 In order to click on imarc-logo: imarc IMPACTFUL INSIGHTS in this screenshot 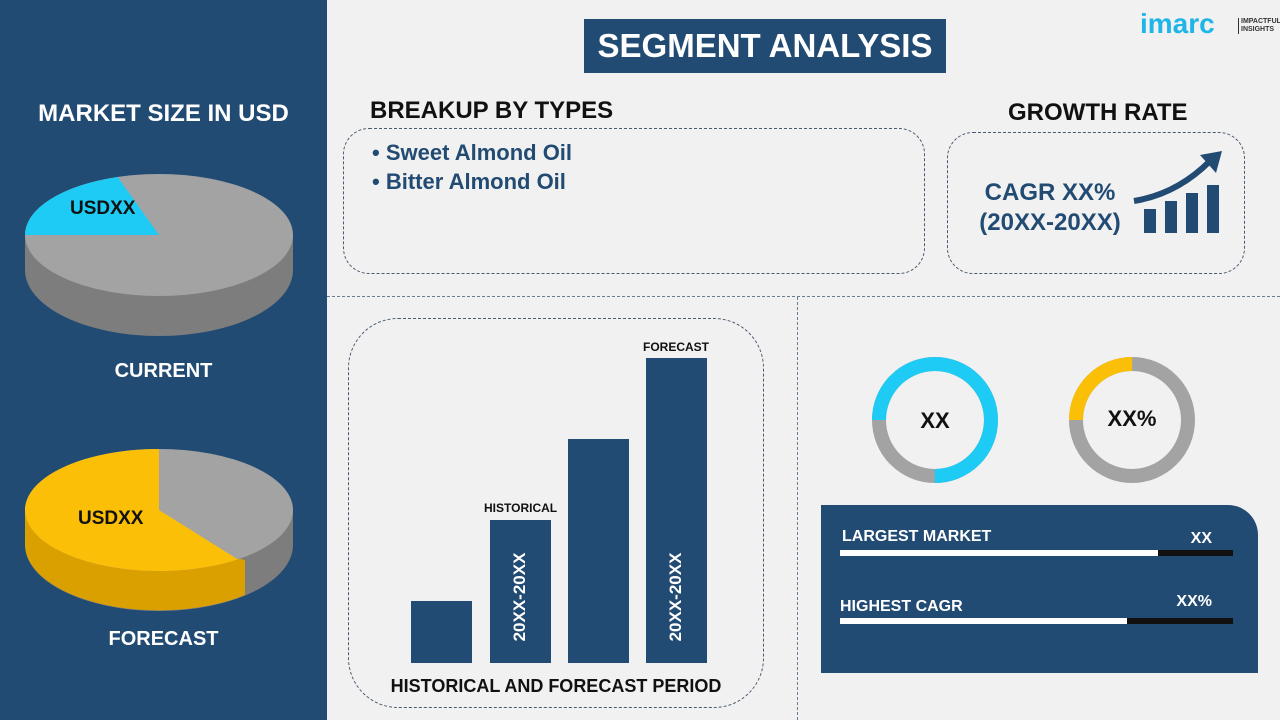, I will do `click(1210, 24)`.